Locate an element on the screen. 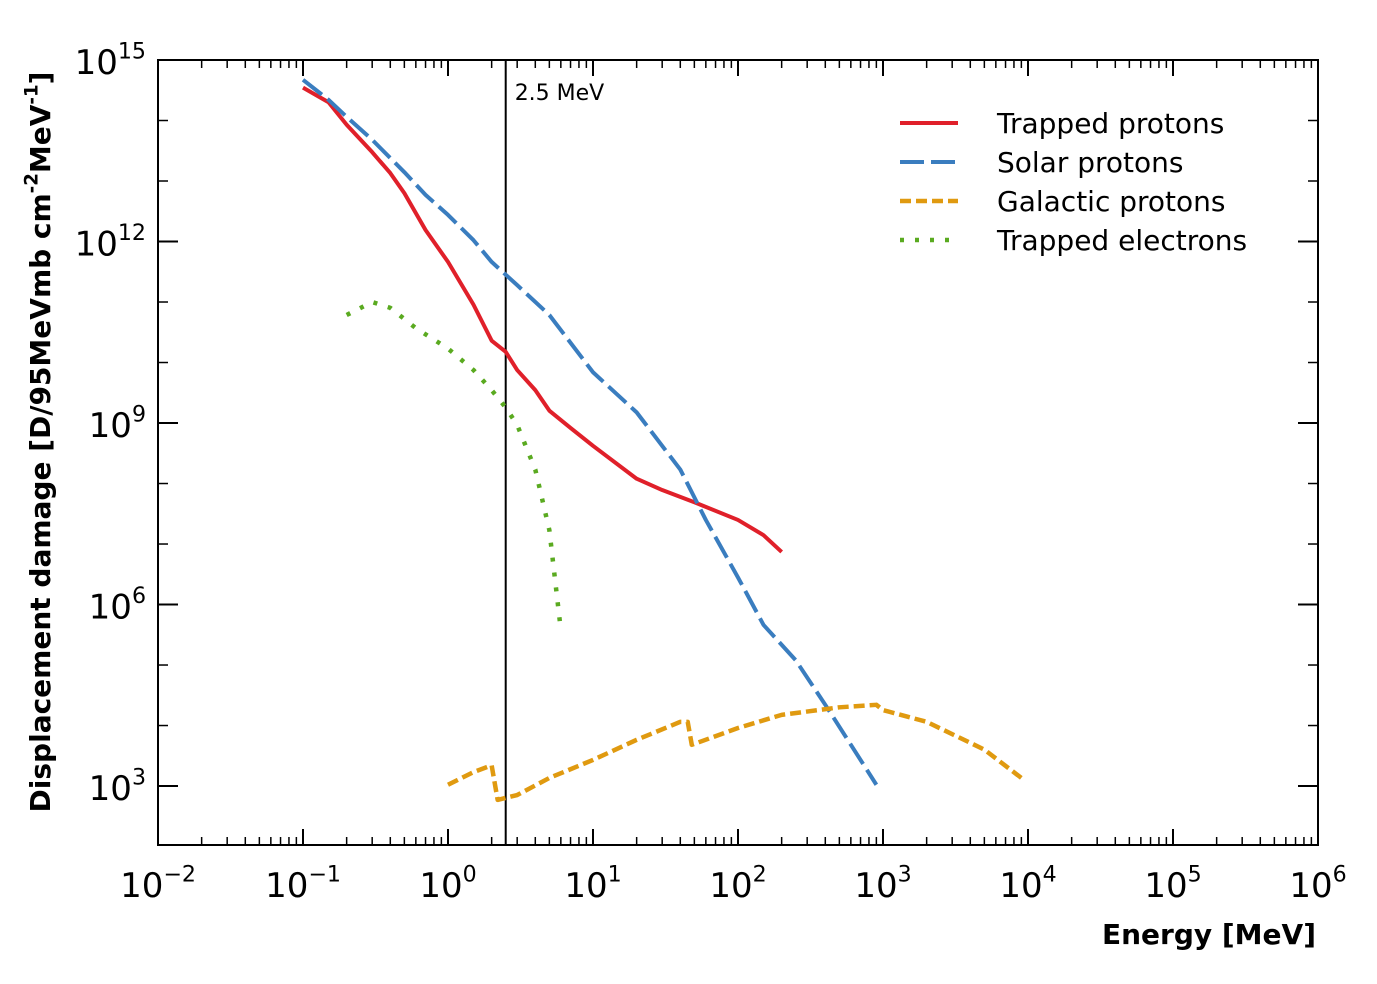 This screenshot has height=984, width=1377. x-tick-label: 10⁴ is located at coordinates (1027, 884).